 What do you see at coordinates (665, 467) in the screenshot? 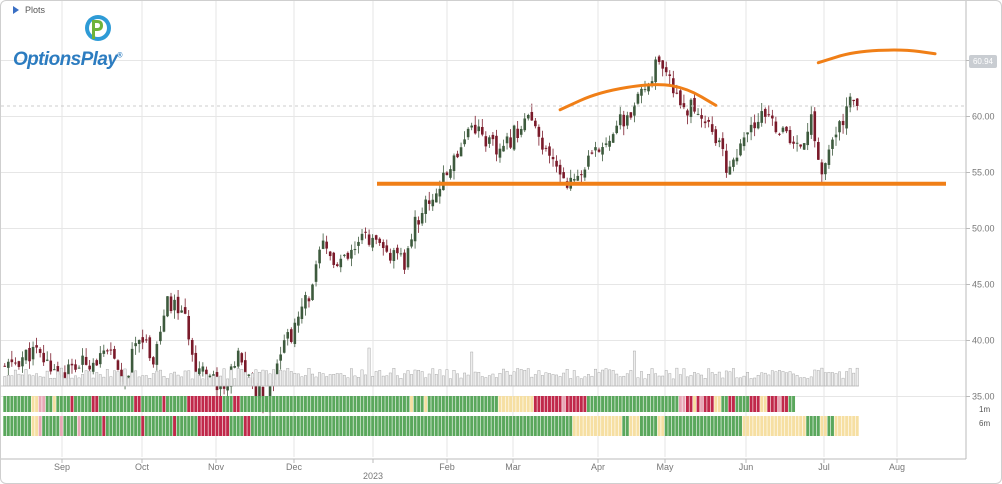
I see `x-tick-label: May` at bounding box center [665, 467].